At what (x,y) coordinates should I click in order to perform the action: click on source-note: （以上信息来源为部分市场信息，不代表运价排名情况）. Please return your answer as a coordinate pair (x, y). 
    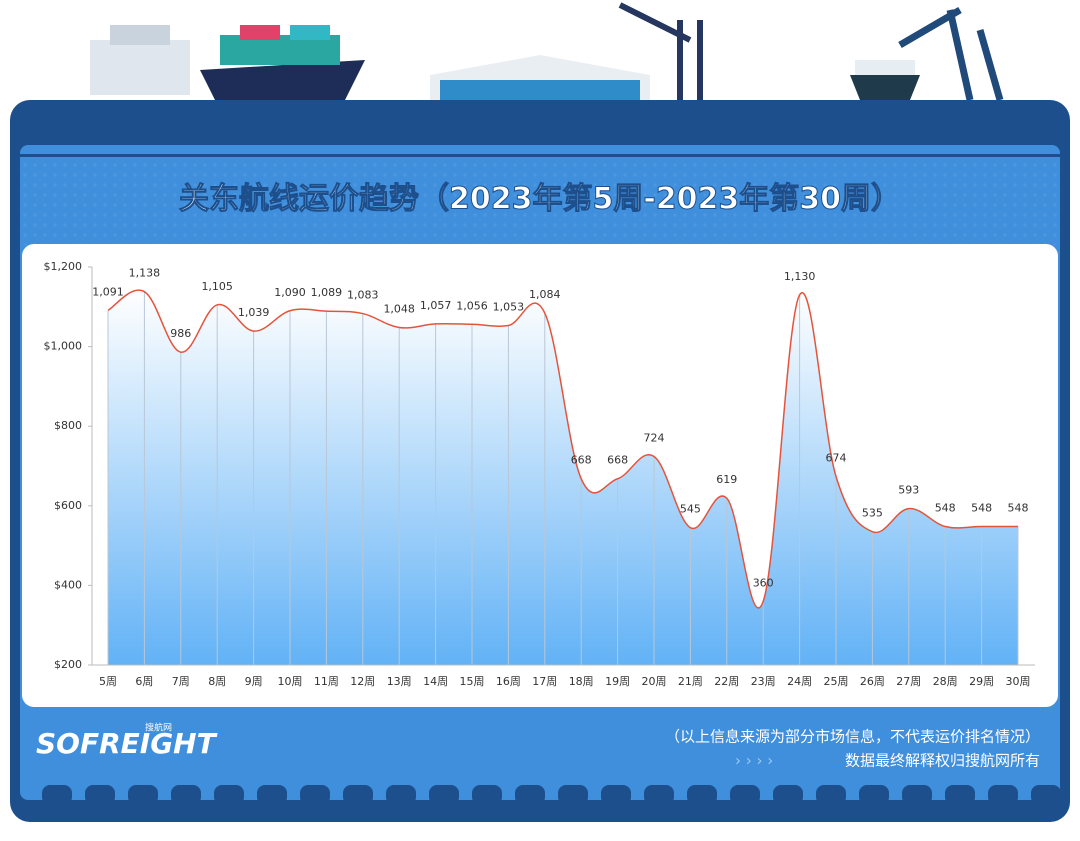
    Looking at the image, I should click on (852, 737).